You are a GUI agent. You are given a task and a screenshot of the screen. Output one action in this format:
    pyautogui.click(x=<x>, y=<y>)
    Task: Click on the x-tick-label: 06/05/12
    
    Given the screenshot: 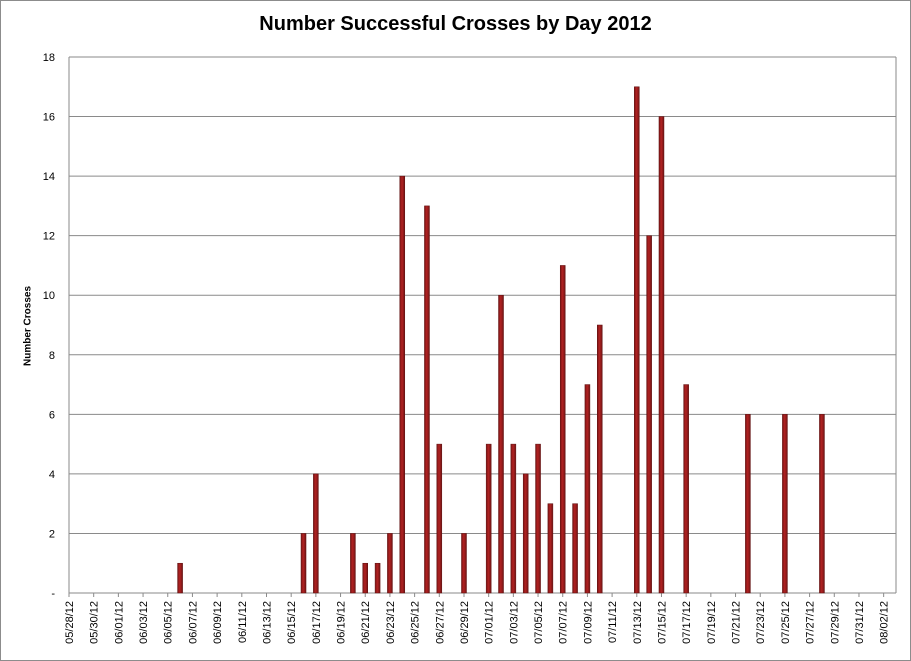 What is the action you would take?
    pyautogui.click(x=169, y=622)
    